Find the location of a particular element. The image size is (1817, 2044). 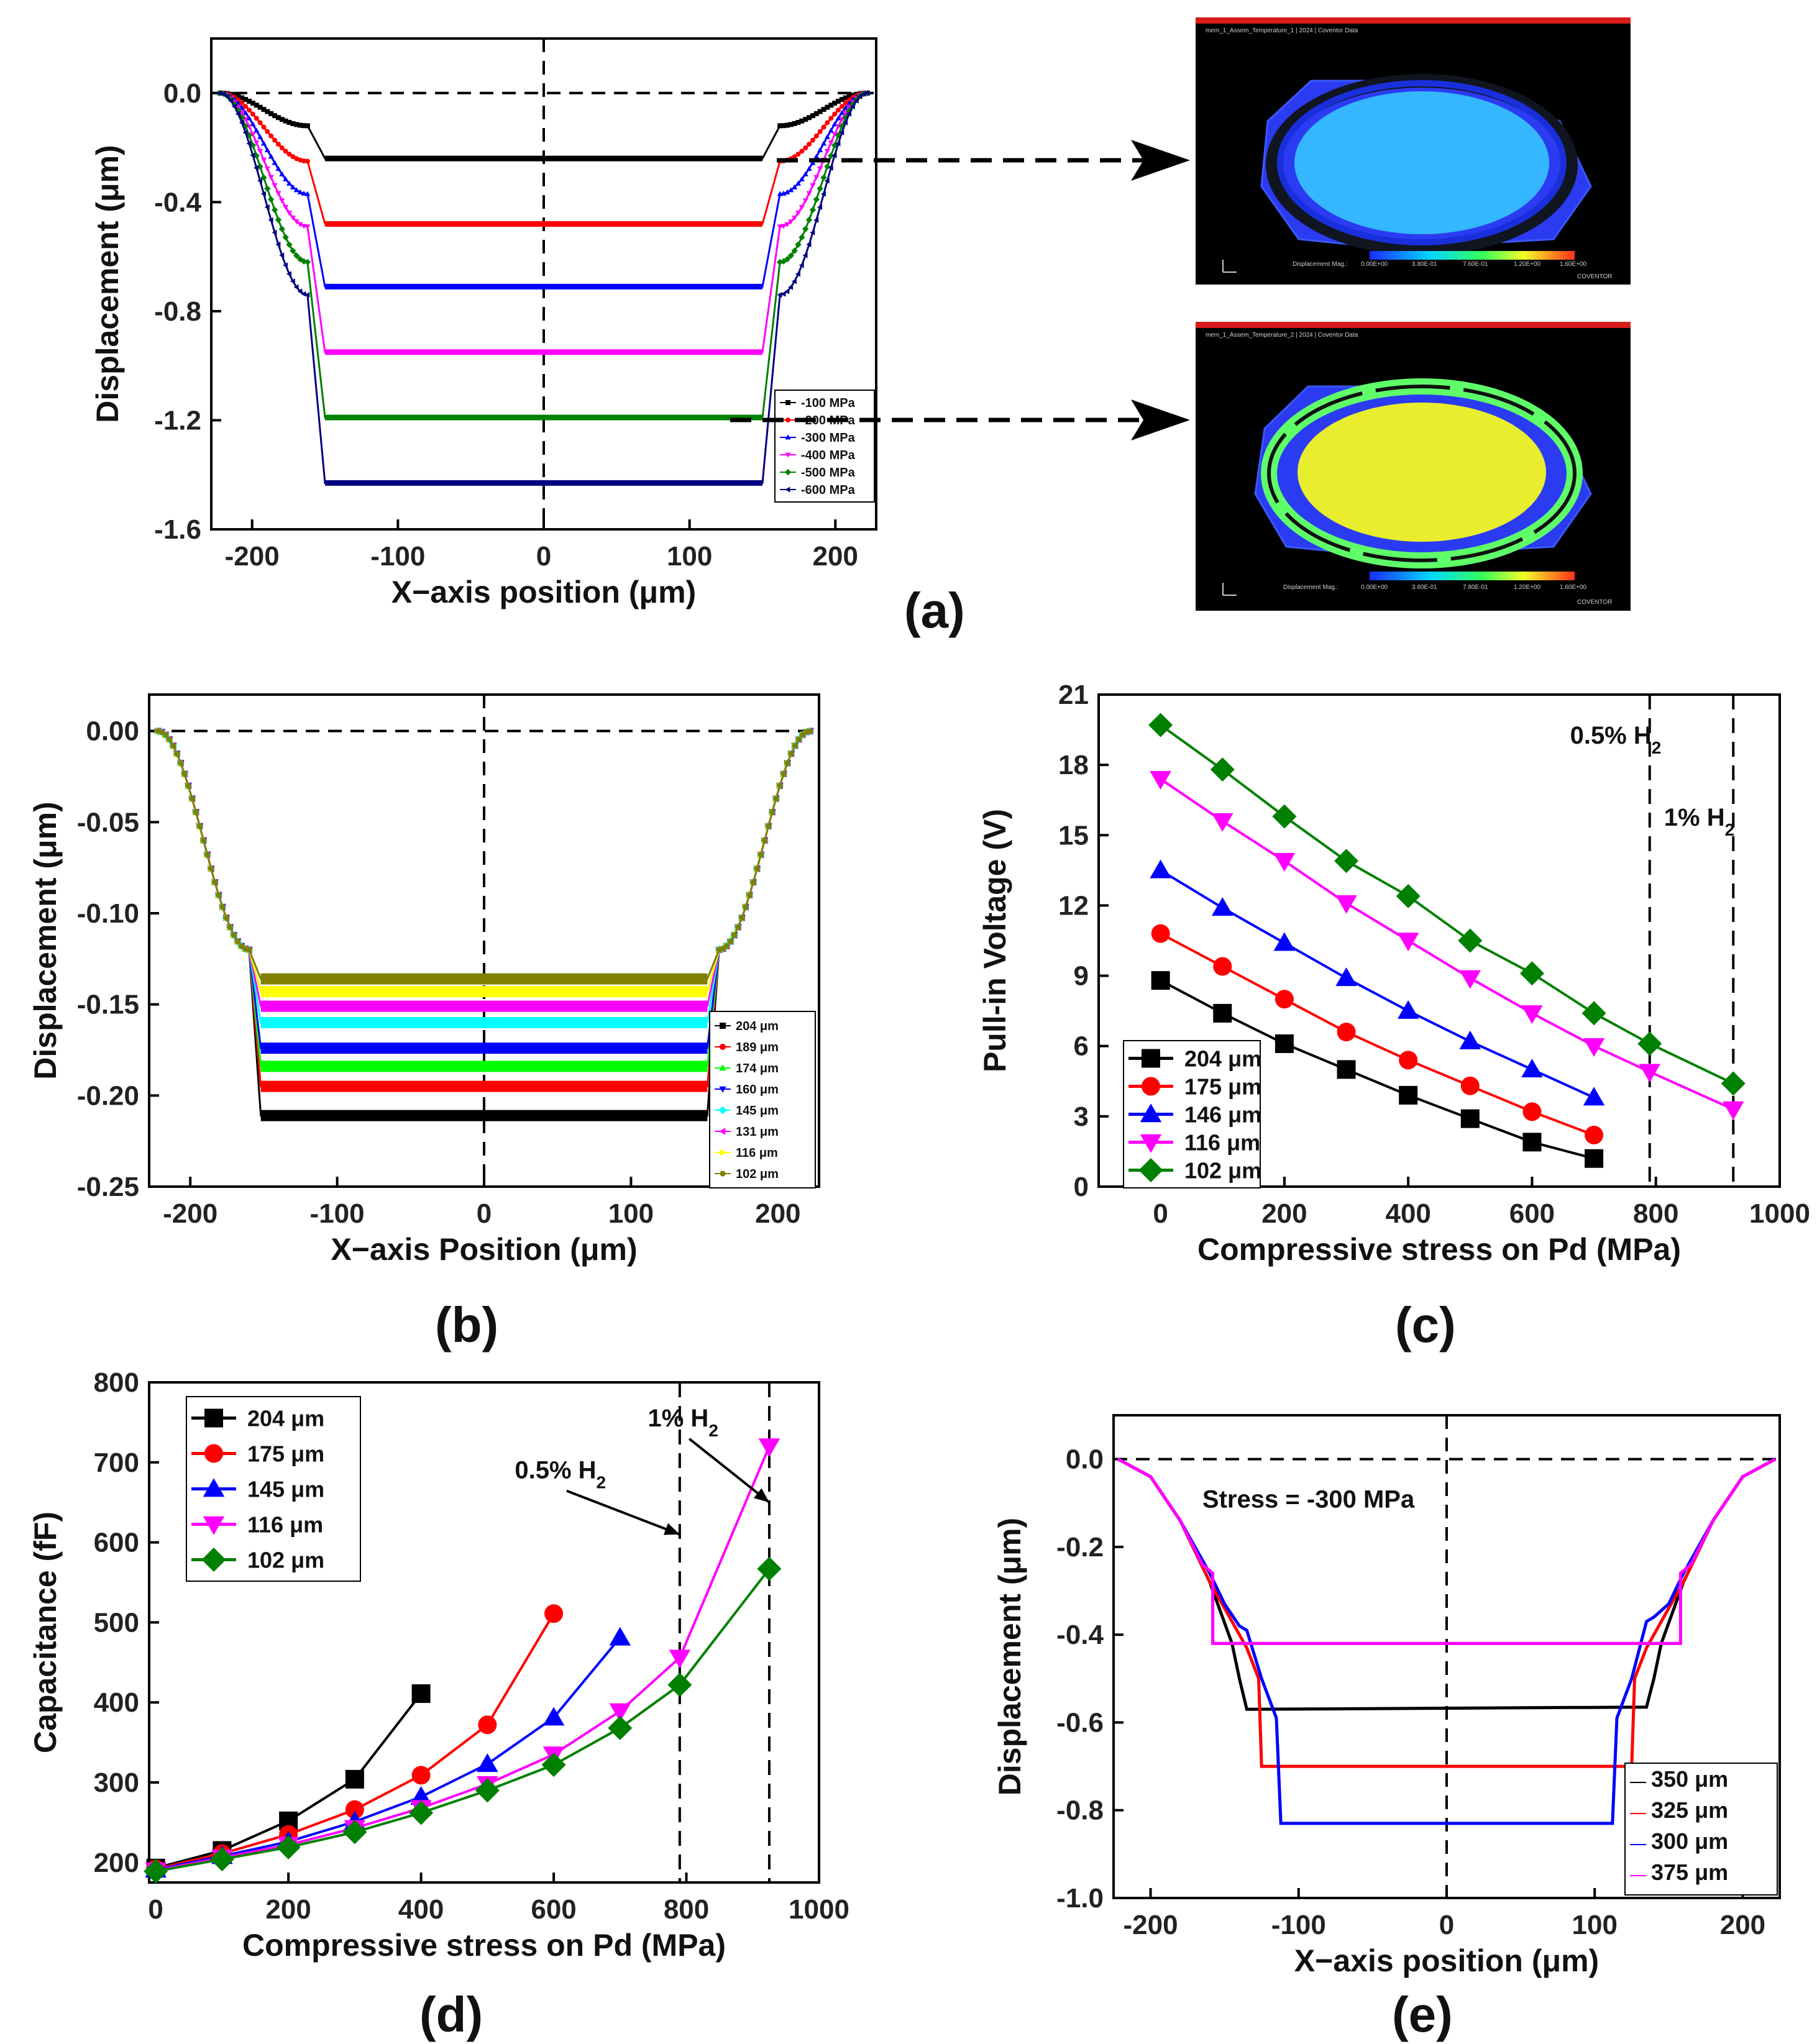

x-axis-title: X−axis position (μm) is located at coordinates (1446, 1960).